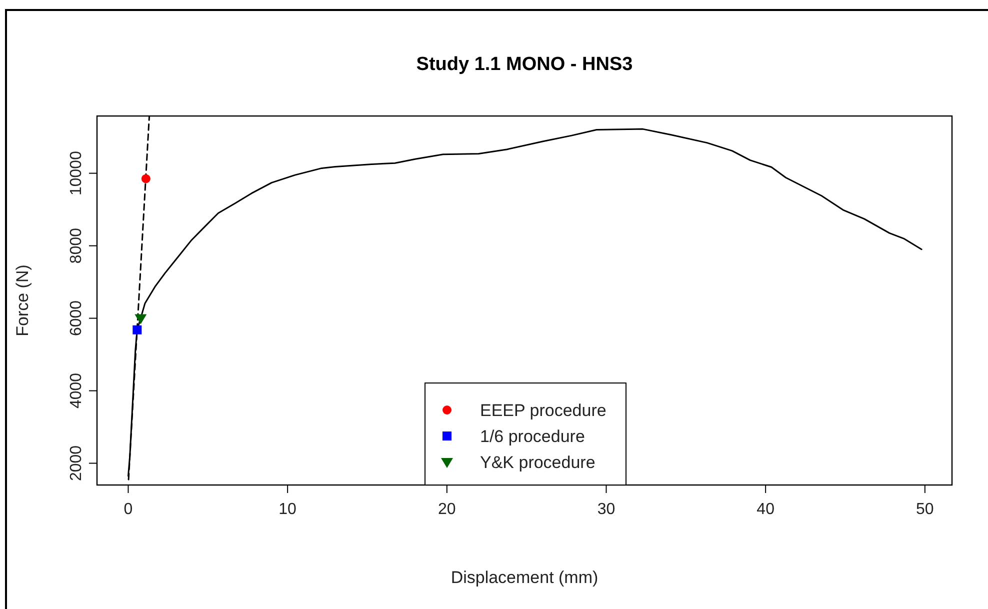 The image size is (988, 609). Describe the element at coordinates (543, 410) in the screenshot. I see `legend-label: EEEP procedure` at that location.